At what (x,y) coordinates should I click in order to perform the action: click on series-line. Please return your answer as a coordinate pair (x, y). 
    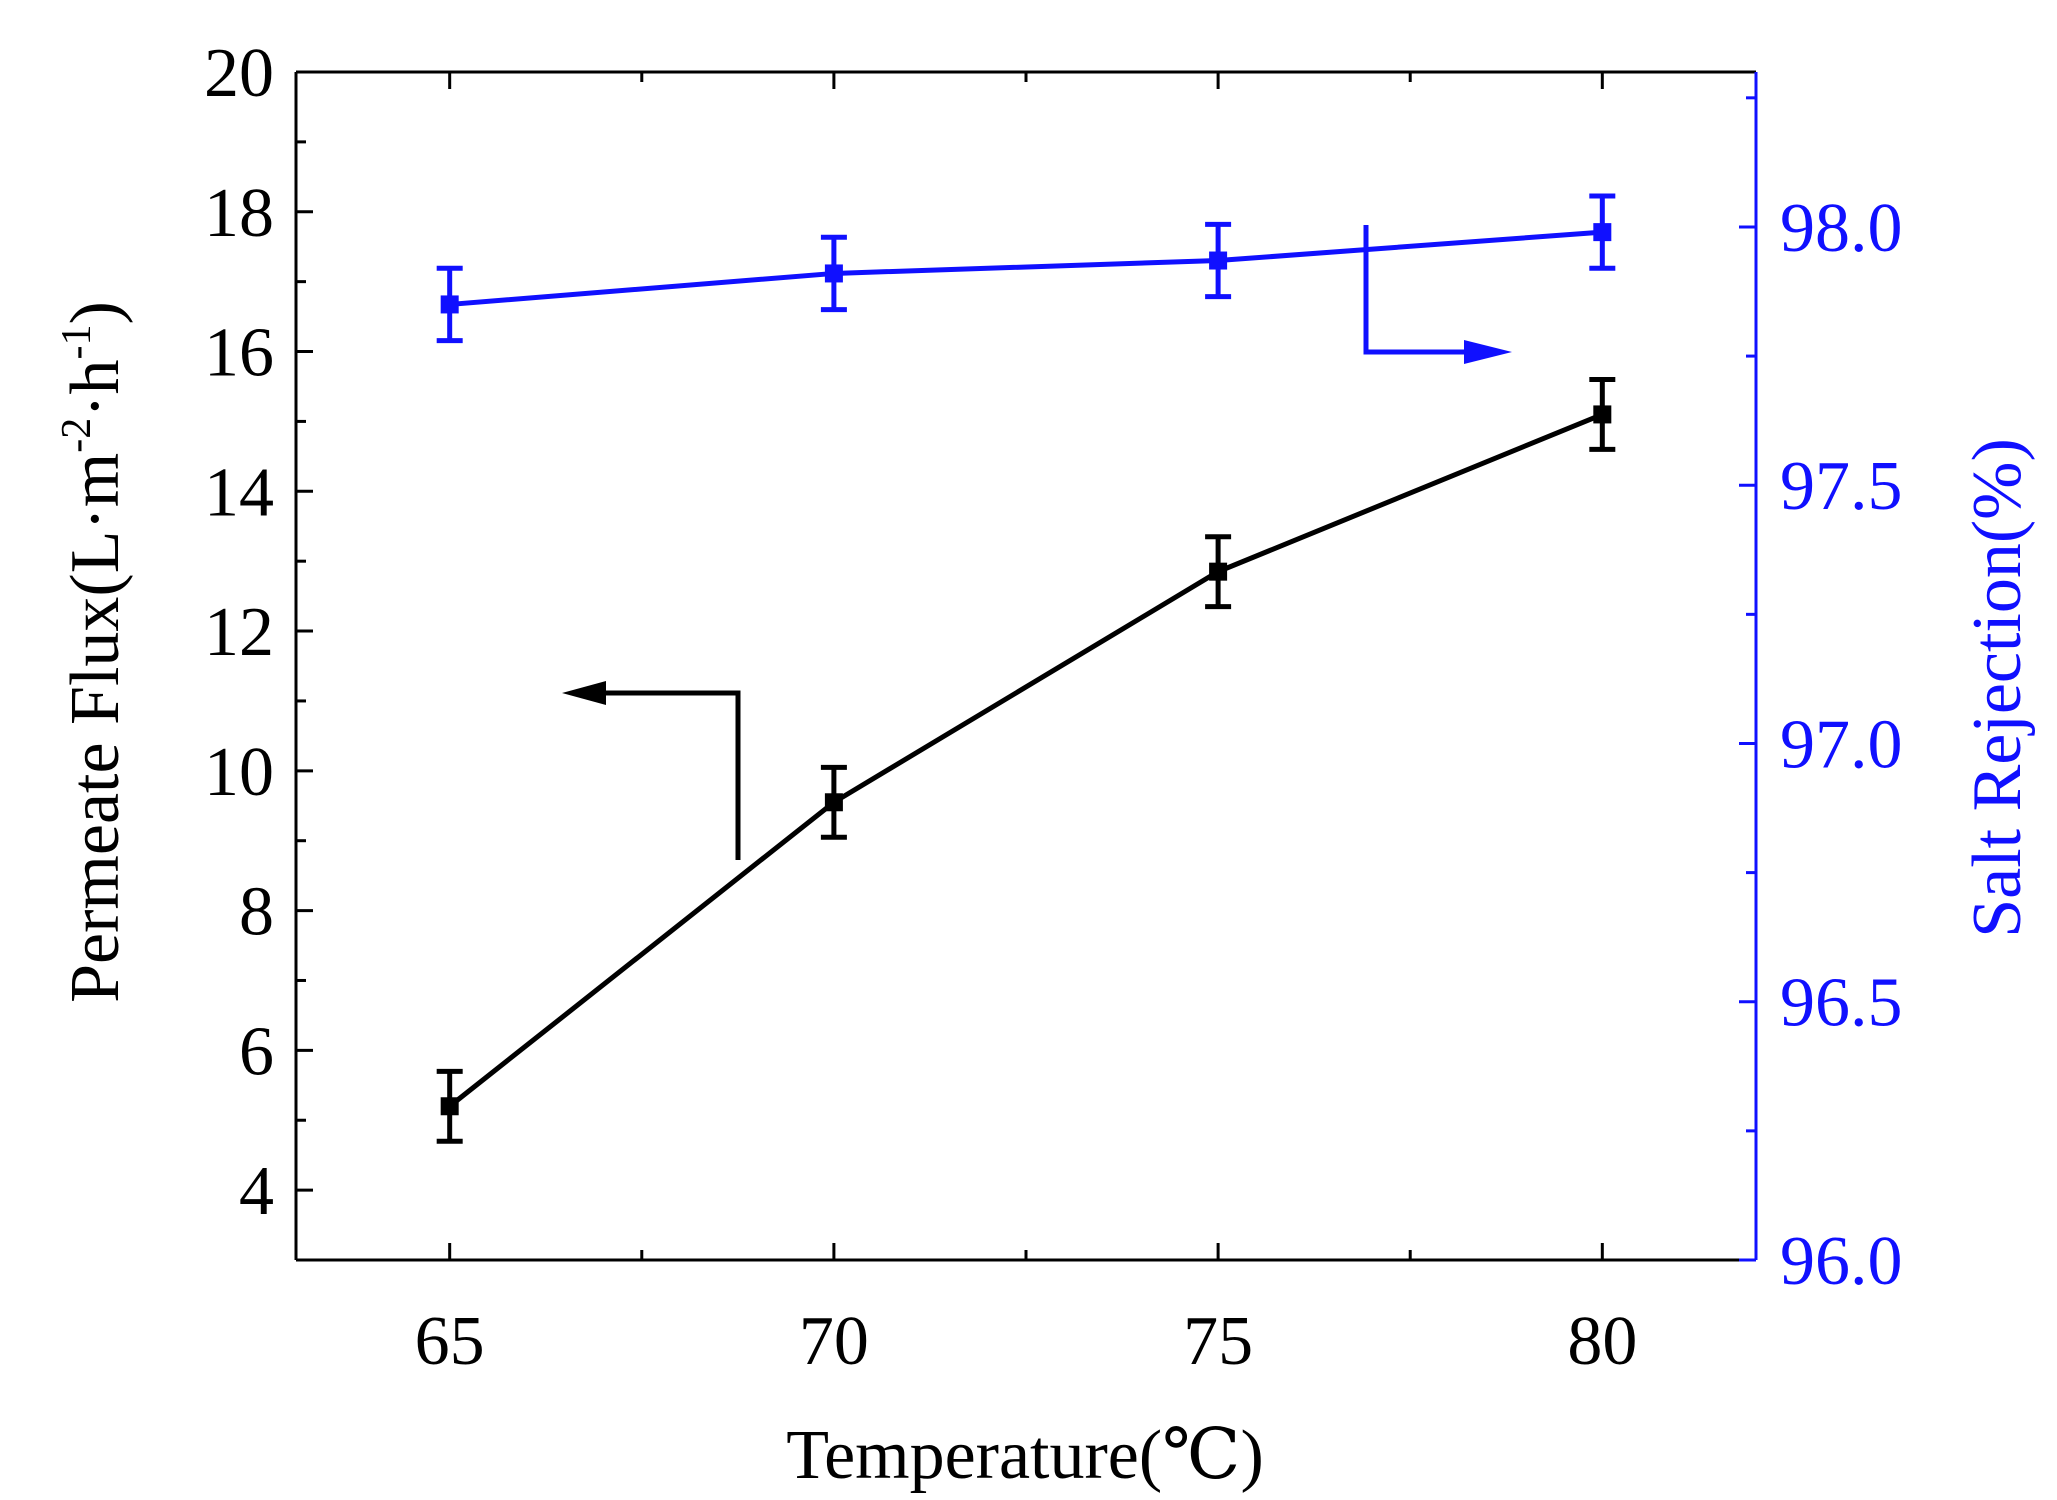
    Looking at the image, I should click on (1026, 268).